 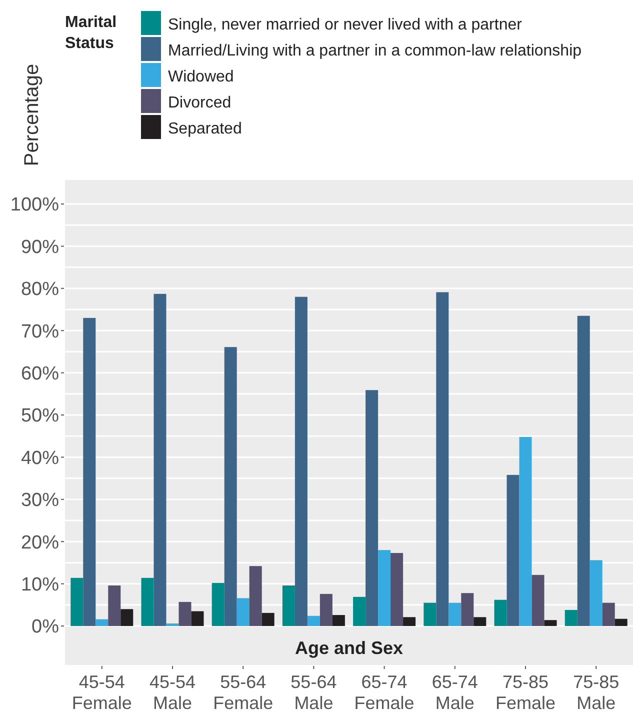 I want to click on legend-label: Separated, so click(x=205, y=129).